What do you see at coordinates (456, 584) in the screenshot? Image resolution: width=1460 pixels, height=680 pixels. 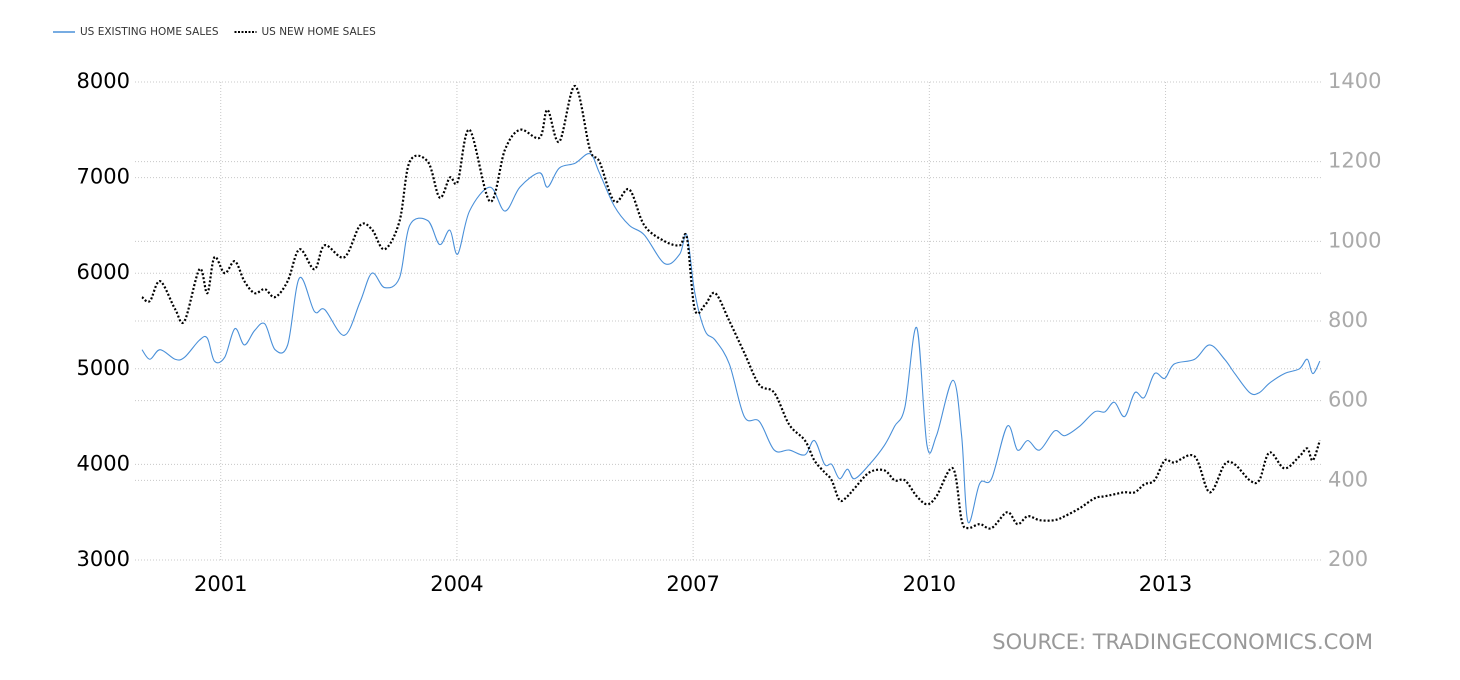 I see `x-tick-label: 2004` at bounding box center [456, 584].